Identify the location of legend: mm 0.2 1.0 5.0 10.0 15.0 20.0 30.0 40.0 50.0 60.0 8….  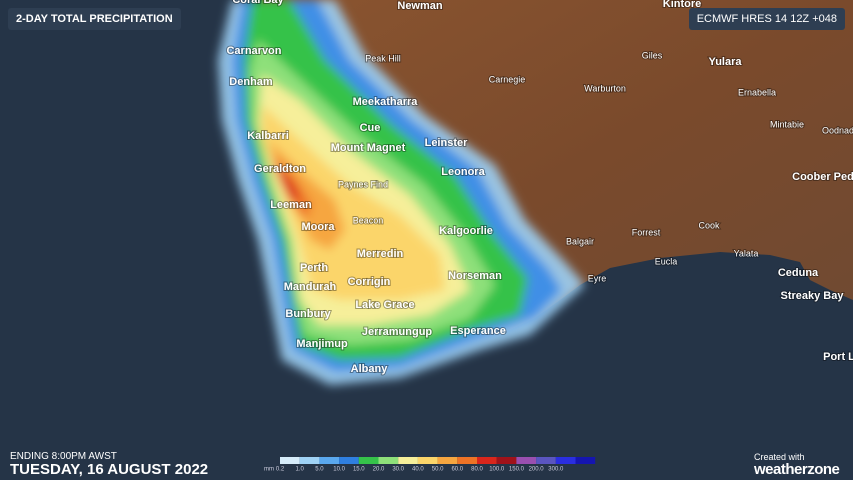
(430, 465).